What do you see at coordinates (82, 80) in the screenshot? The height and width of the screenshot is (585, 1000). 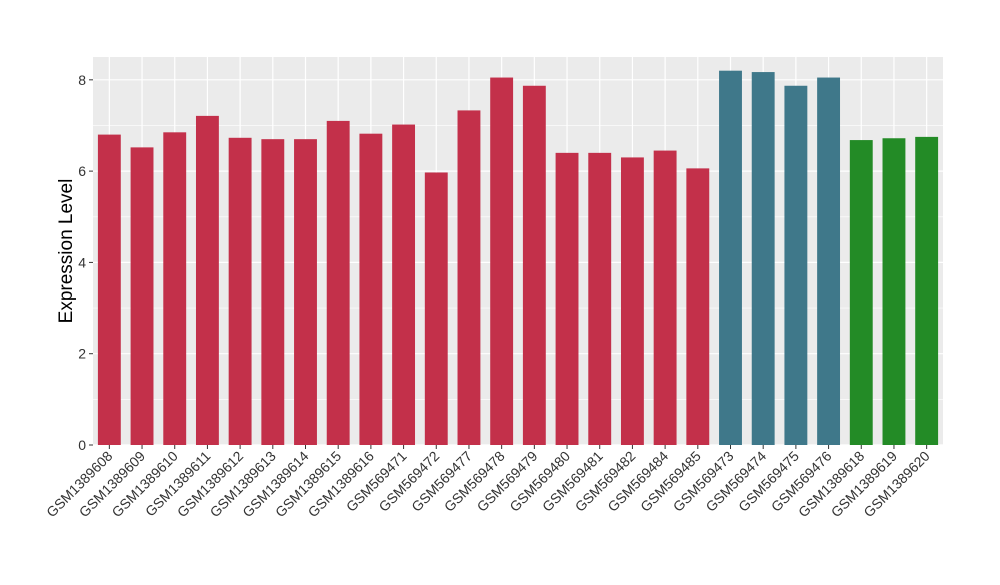 I see `y-tick-label: 8` at bounding box center [82, 80].